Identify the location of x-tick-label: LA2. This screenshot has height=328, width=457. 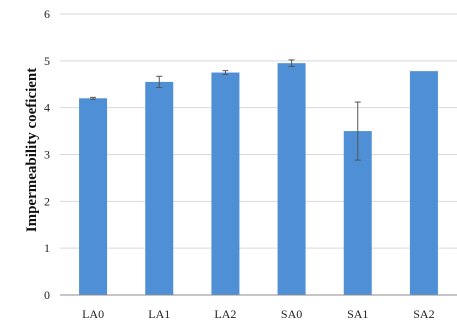
(225, 314).